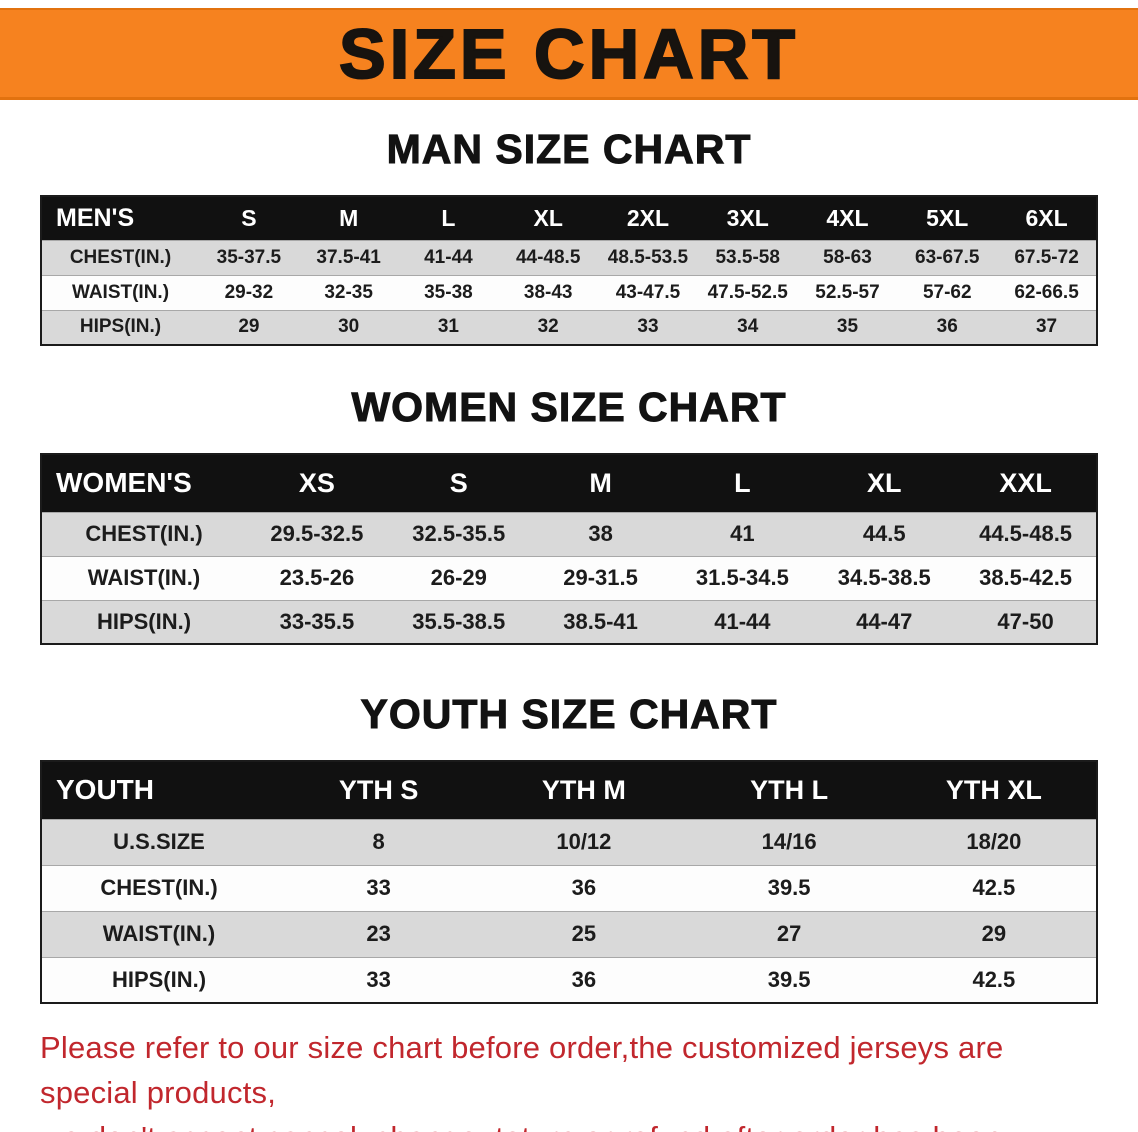 The image size is (1138, 1132). I want to click on size-value: 47.5-52.5, so click(747, 292).